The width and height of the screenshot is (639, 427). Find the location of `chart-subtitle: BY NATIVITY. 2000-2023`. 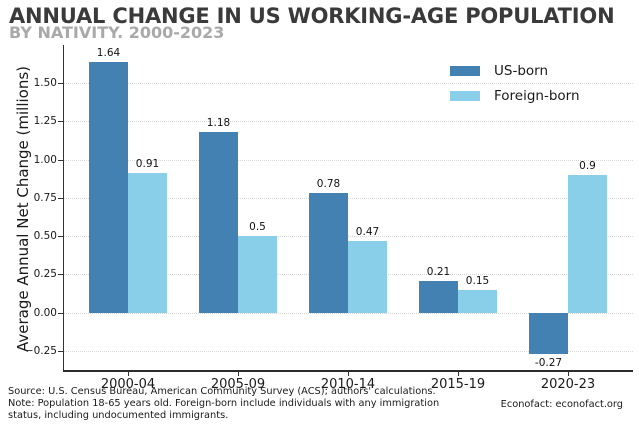

chart-subtitle: BY NATIVITY. 2000-2023 is located at coordinates (117, 32).